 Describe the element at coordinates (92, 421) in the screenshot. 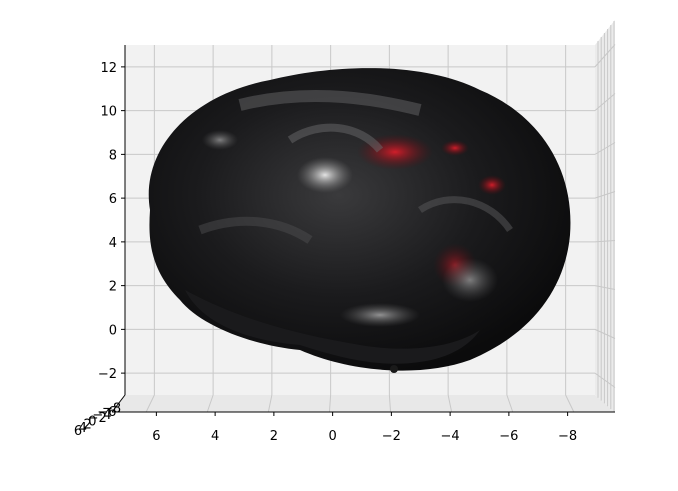

I see `y-tick-label-3: 0` at that location.